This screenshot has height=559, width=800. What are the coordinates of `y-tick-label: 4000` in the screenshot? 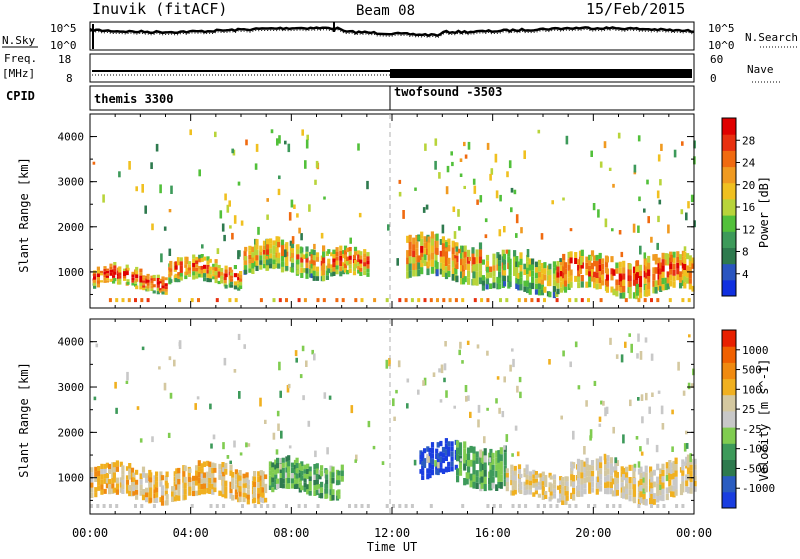 It's located at (71, 137).